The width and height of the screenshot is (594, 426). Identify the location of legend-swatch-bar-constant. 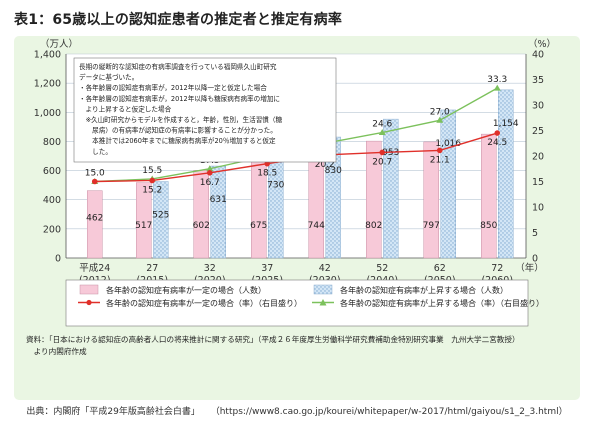
(89, 289).